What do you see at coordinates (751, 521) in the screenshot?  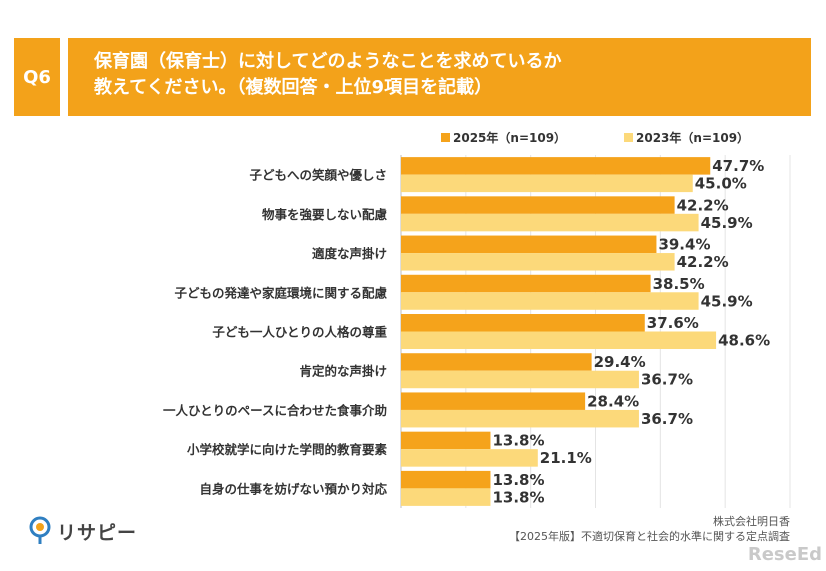 I see `source-company: 株式会社明日香` at bounding box center [751, 521].